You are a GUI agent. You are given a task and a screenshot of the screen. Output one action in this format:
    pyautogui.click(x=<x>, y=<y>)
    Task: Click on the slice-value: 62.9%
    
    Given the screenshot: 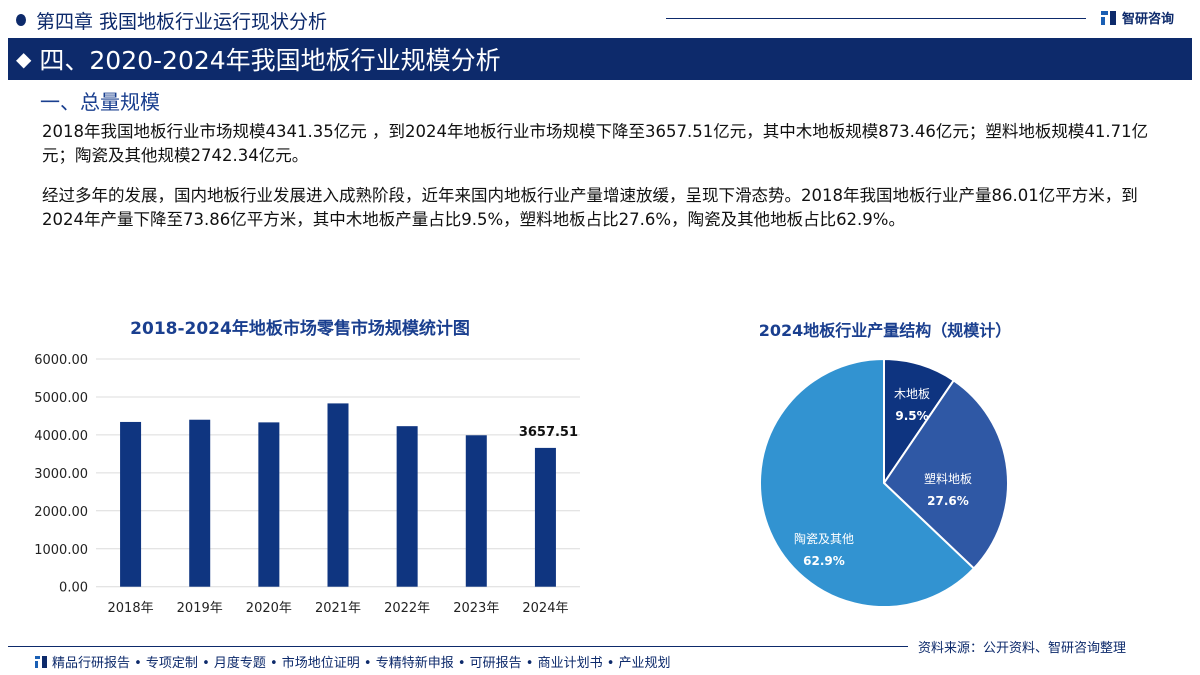 What is the action you would take?
    pyautogui.click(x=824, y=561)
    